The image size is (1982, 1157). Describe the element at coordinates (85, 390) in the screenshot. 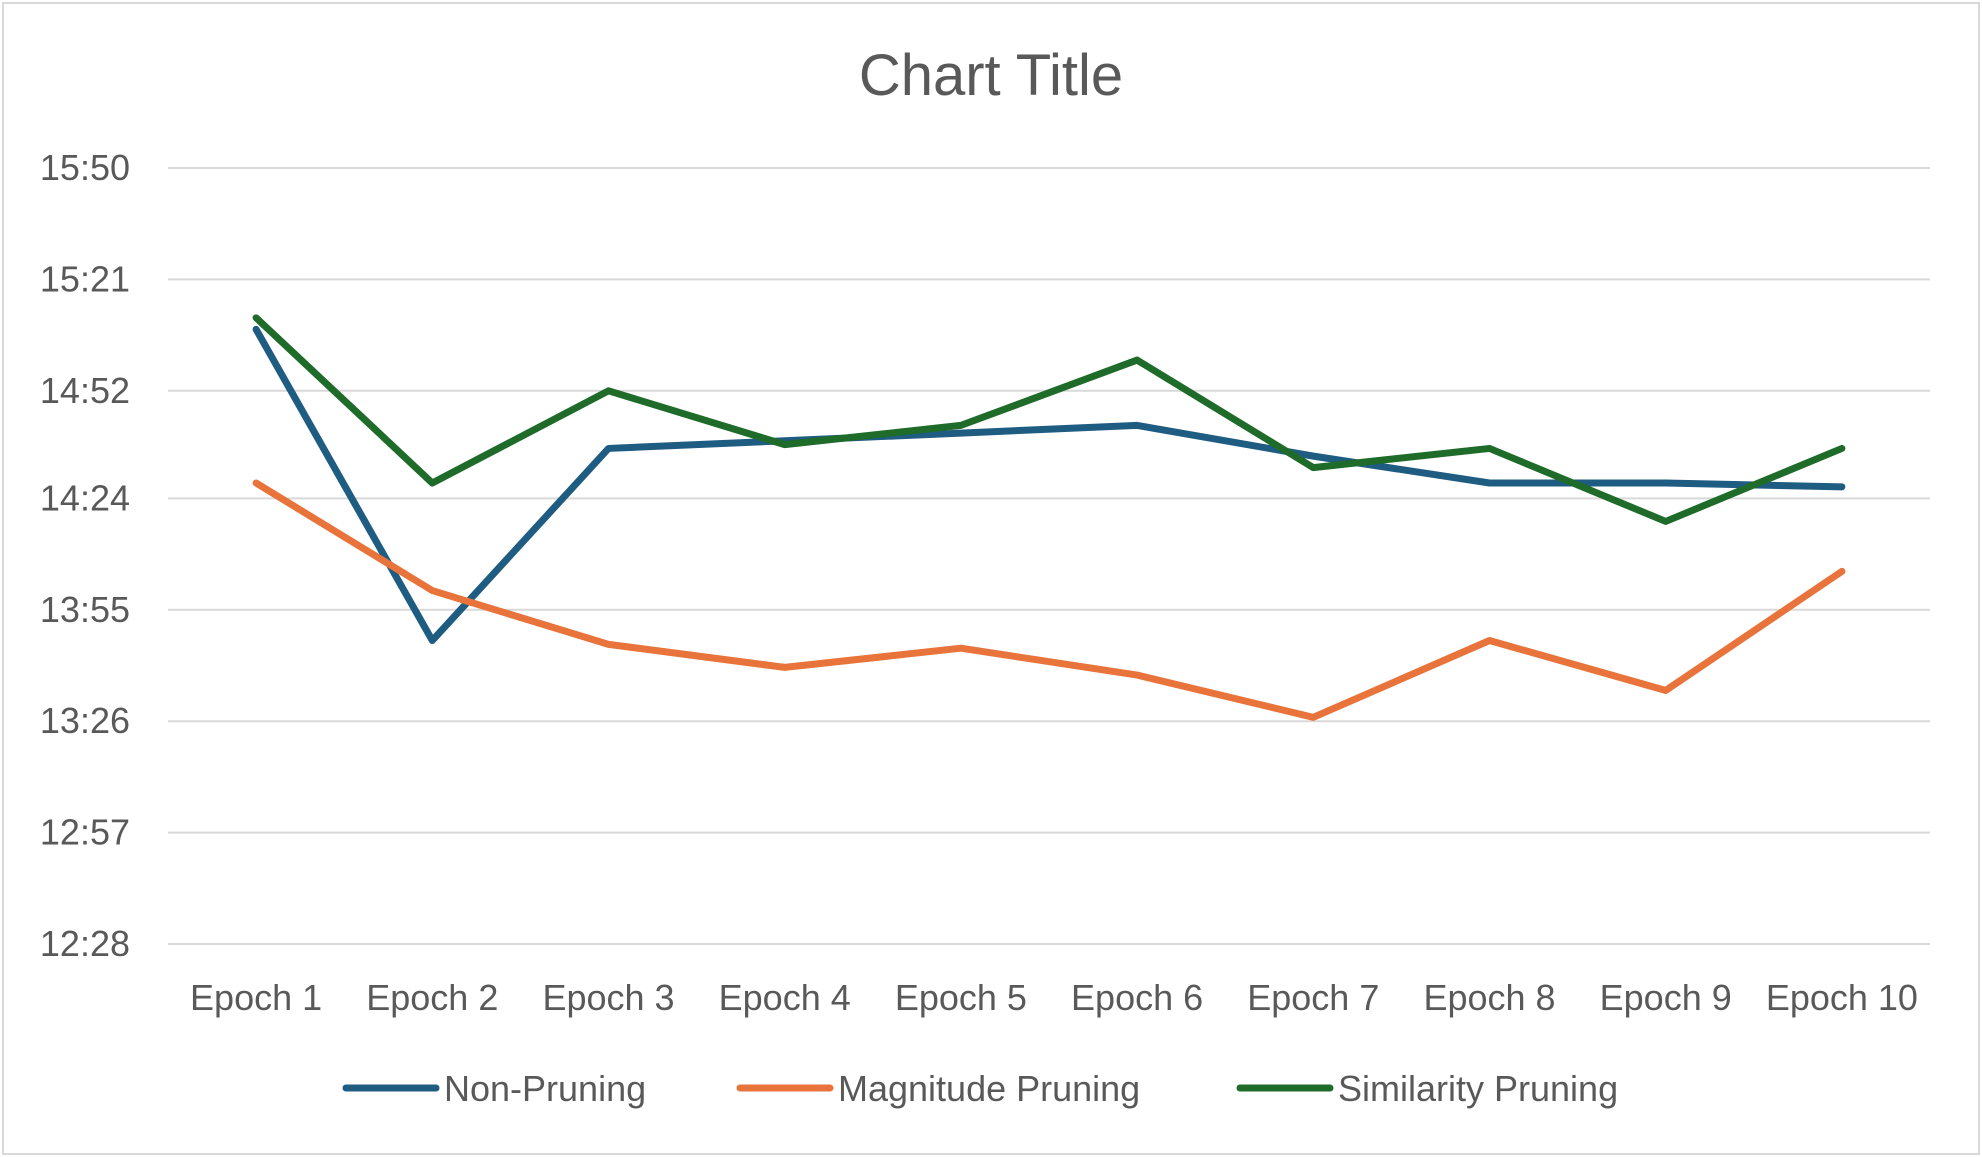

I see `y-tick-label: 14:52` at that location.